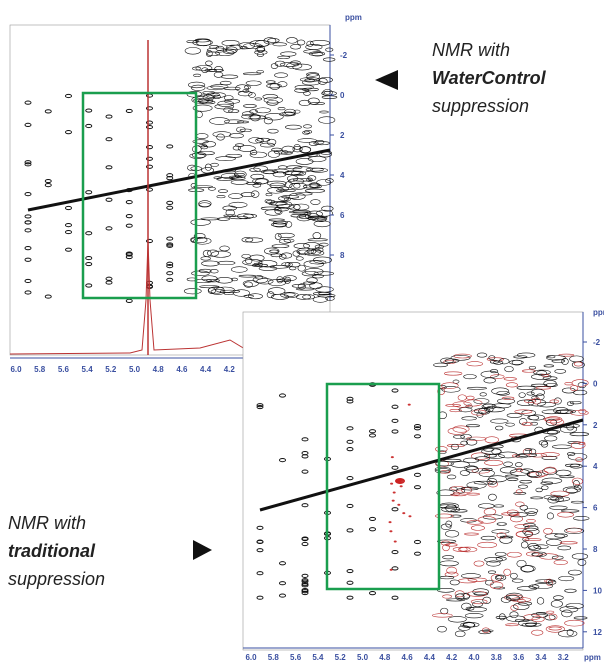 This screenshot has height=663, width=604. Describe the element at coordinates (519, 657) in the screenshot. I see `x-tick-label: 3.6` at that location.